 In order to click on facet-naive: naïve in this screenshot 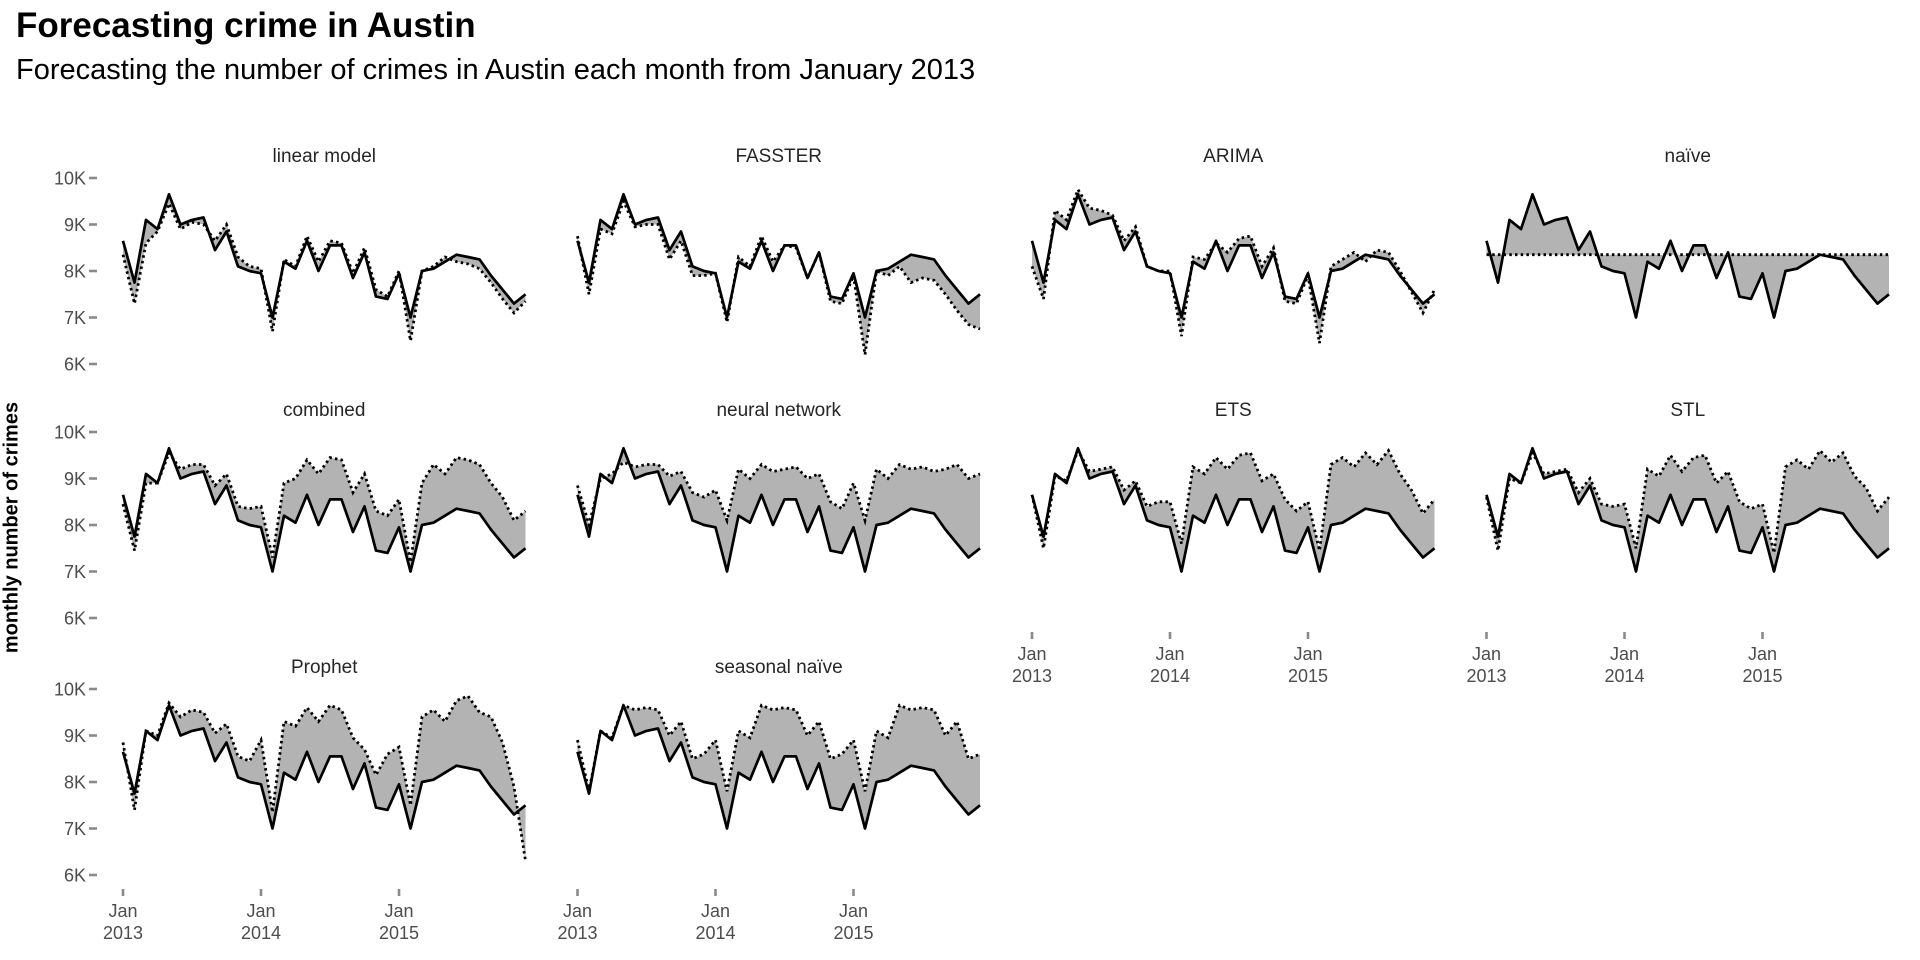, I will do `click(1687, 232)`.